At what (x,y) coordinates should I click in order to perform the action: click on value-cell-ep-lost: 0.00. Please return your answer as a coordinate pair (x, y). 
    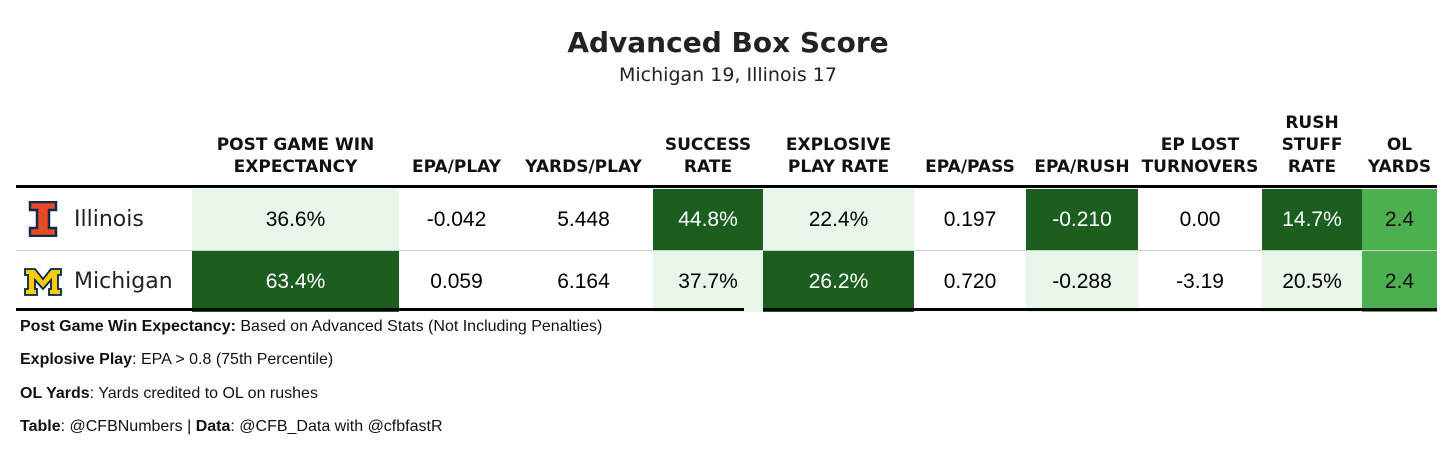
    Looking at the image, I should click on (1200, 219).